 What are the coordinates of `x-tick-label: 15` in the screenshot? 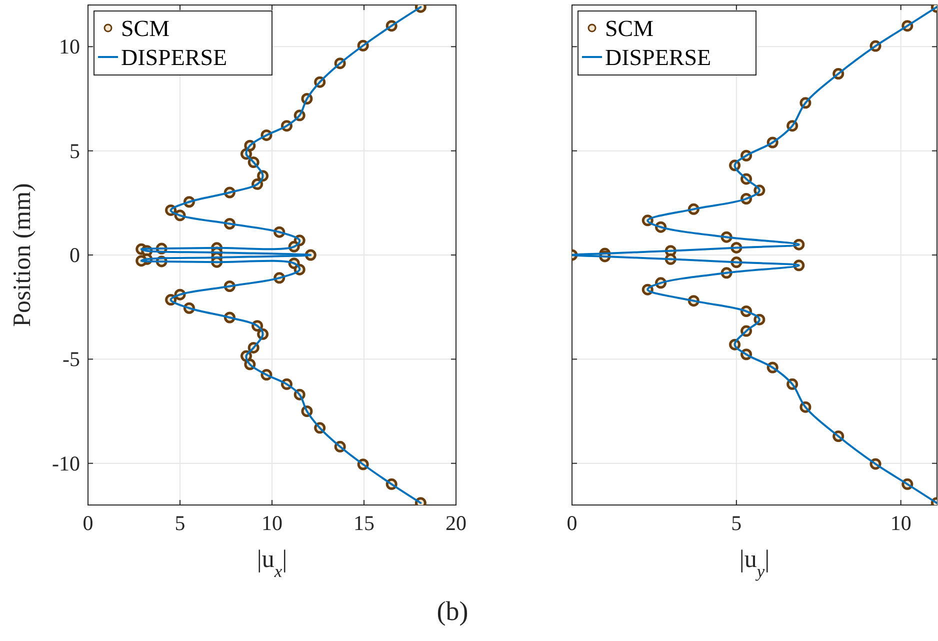 It's located at (364, 523).